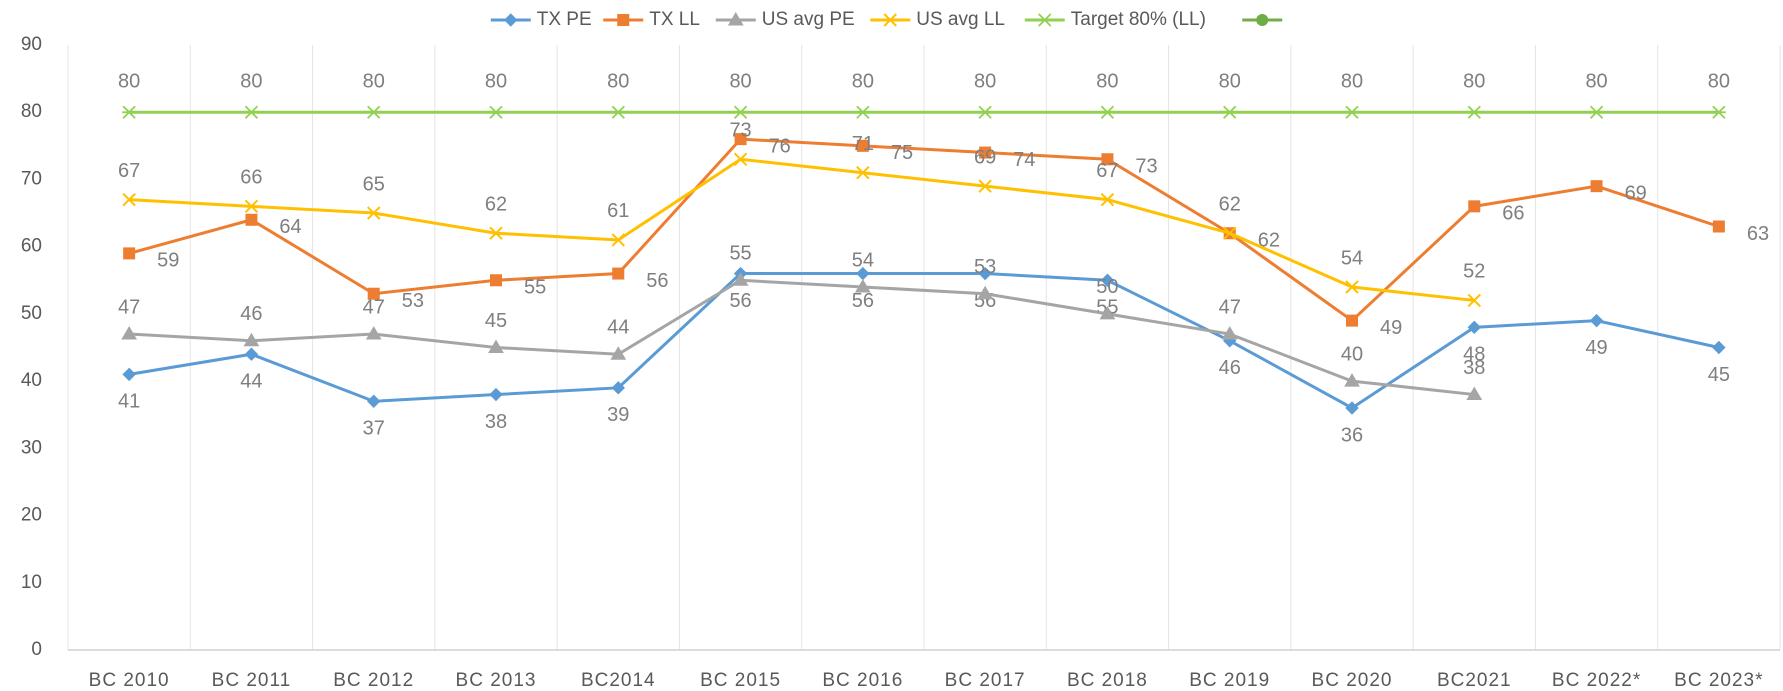 The height and width of the screenshot is (691, 1783). Describe the element at coordinates (1718, 680) in the screenshot. I see `x-tick-label: BC 2023*` at that location.